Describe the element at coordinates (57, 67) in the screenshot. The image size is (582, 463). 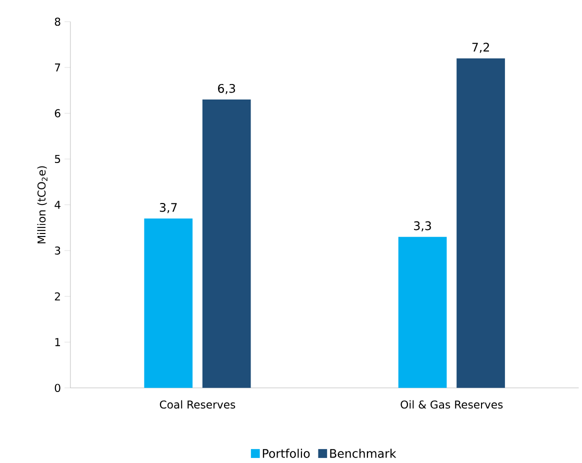
I see `y-tick-label: 7` at that location.